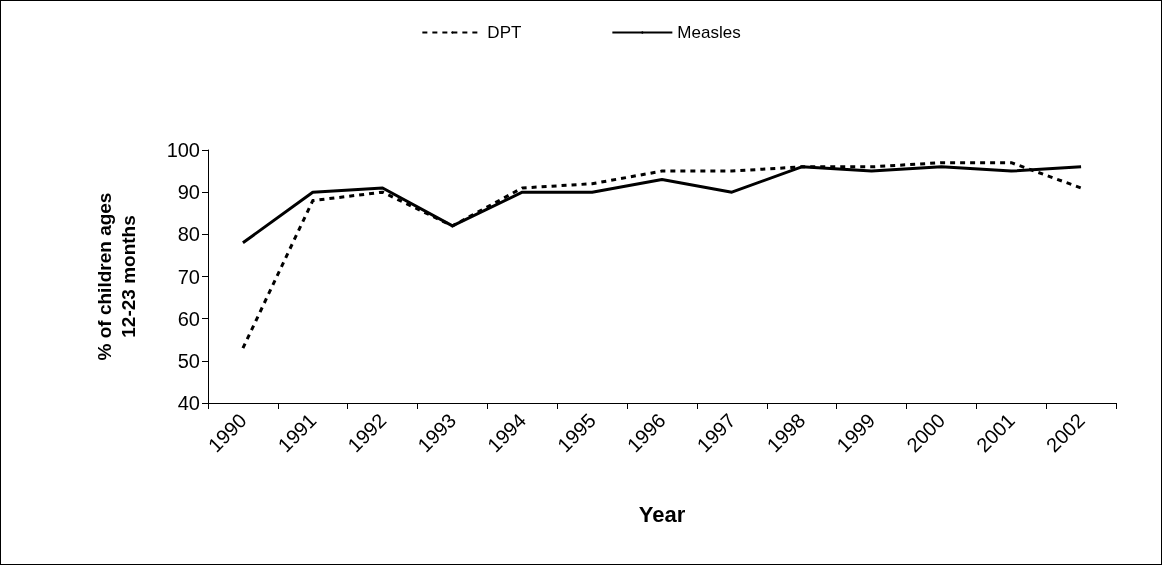 Image resolution: width=1162 pixels, height=565 pixels. What do you see at coordinates (116, 276) in the screenshot?
I see `y-axis-title: % of children ages 12-23 months` at bounding box center [116, 276].